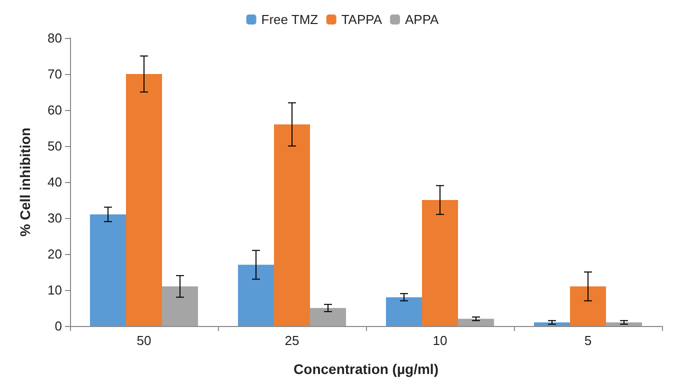 The image size is (685, 392). I want to click on y-tick-label: 40, so click(55, 182).